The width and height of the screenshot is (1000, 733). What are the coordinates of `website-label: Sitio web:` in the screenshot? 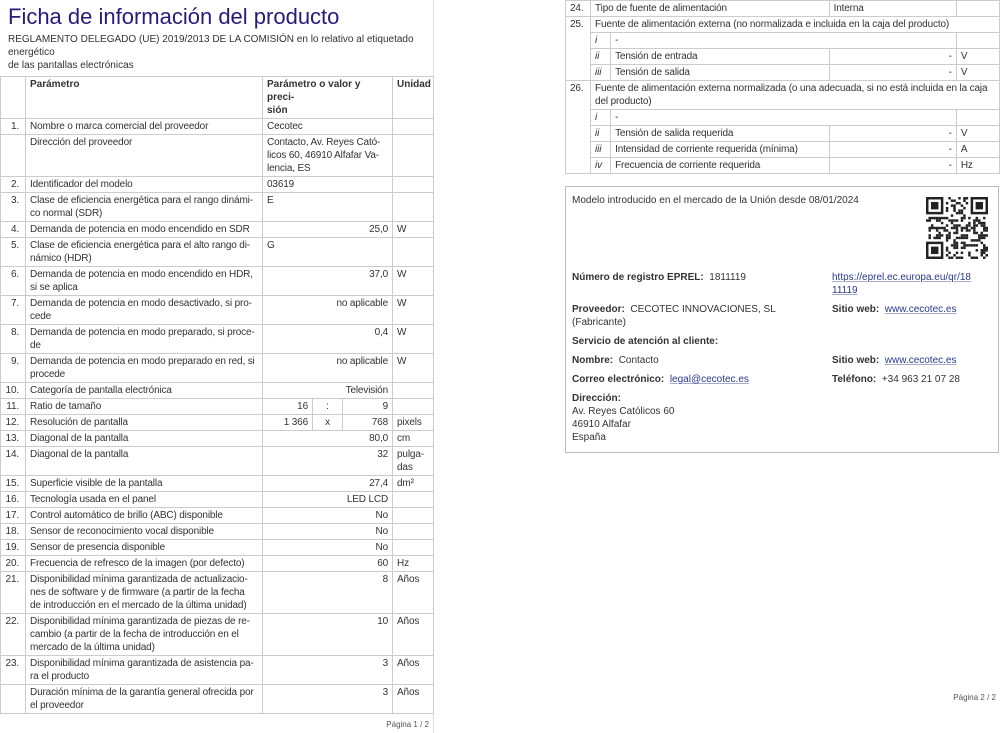 It's located at (856, 309).